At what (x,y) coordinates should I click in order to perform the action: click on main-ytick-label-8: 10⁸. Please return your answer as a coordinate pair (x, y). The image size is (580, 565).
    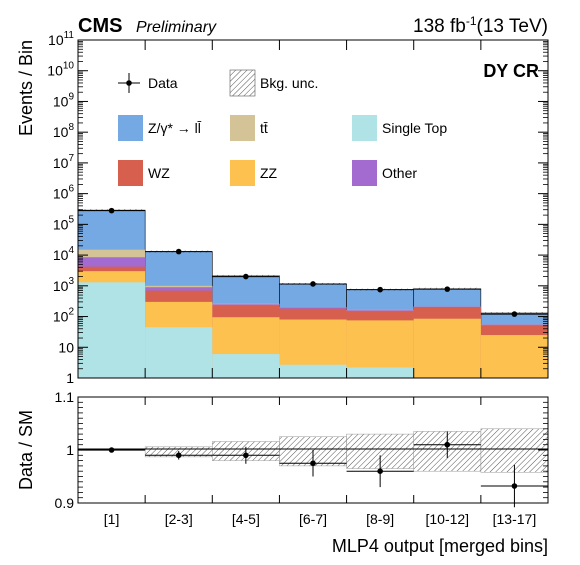
    Looking at the image, I should click on (64, 131).